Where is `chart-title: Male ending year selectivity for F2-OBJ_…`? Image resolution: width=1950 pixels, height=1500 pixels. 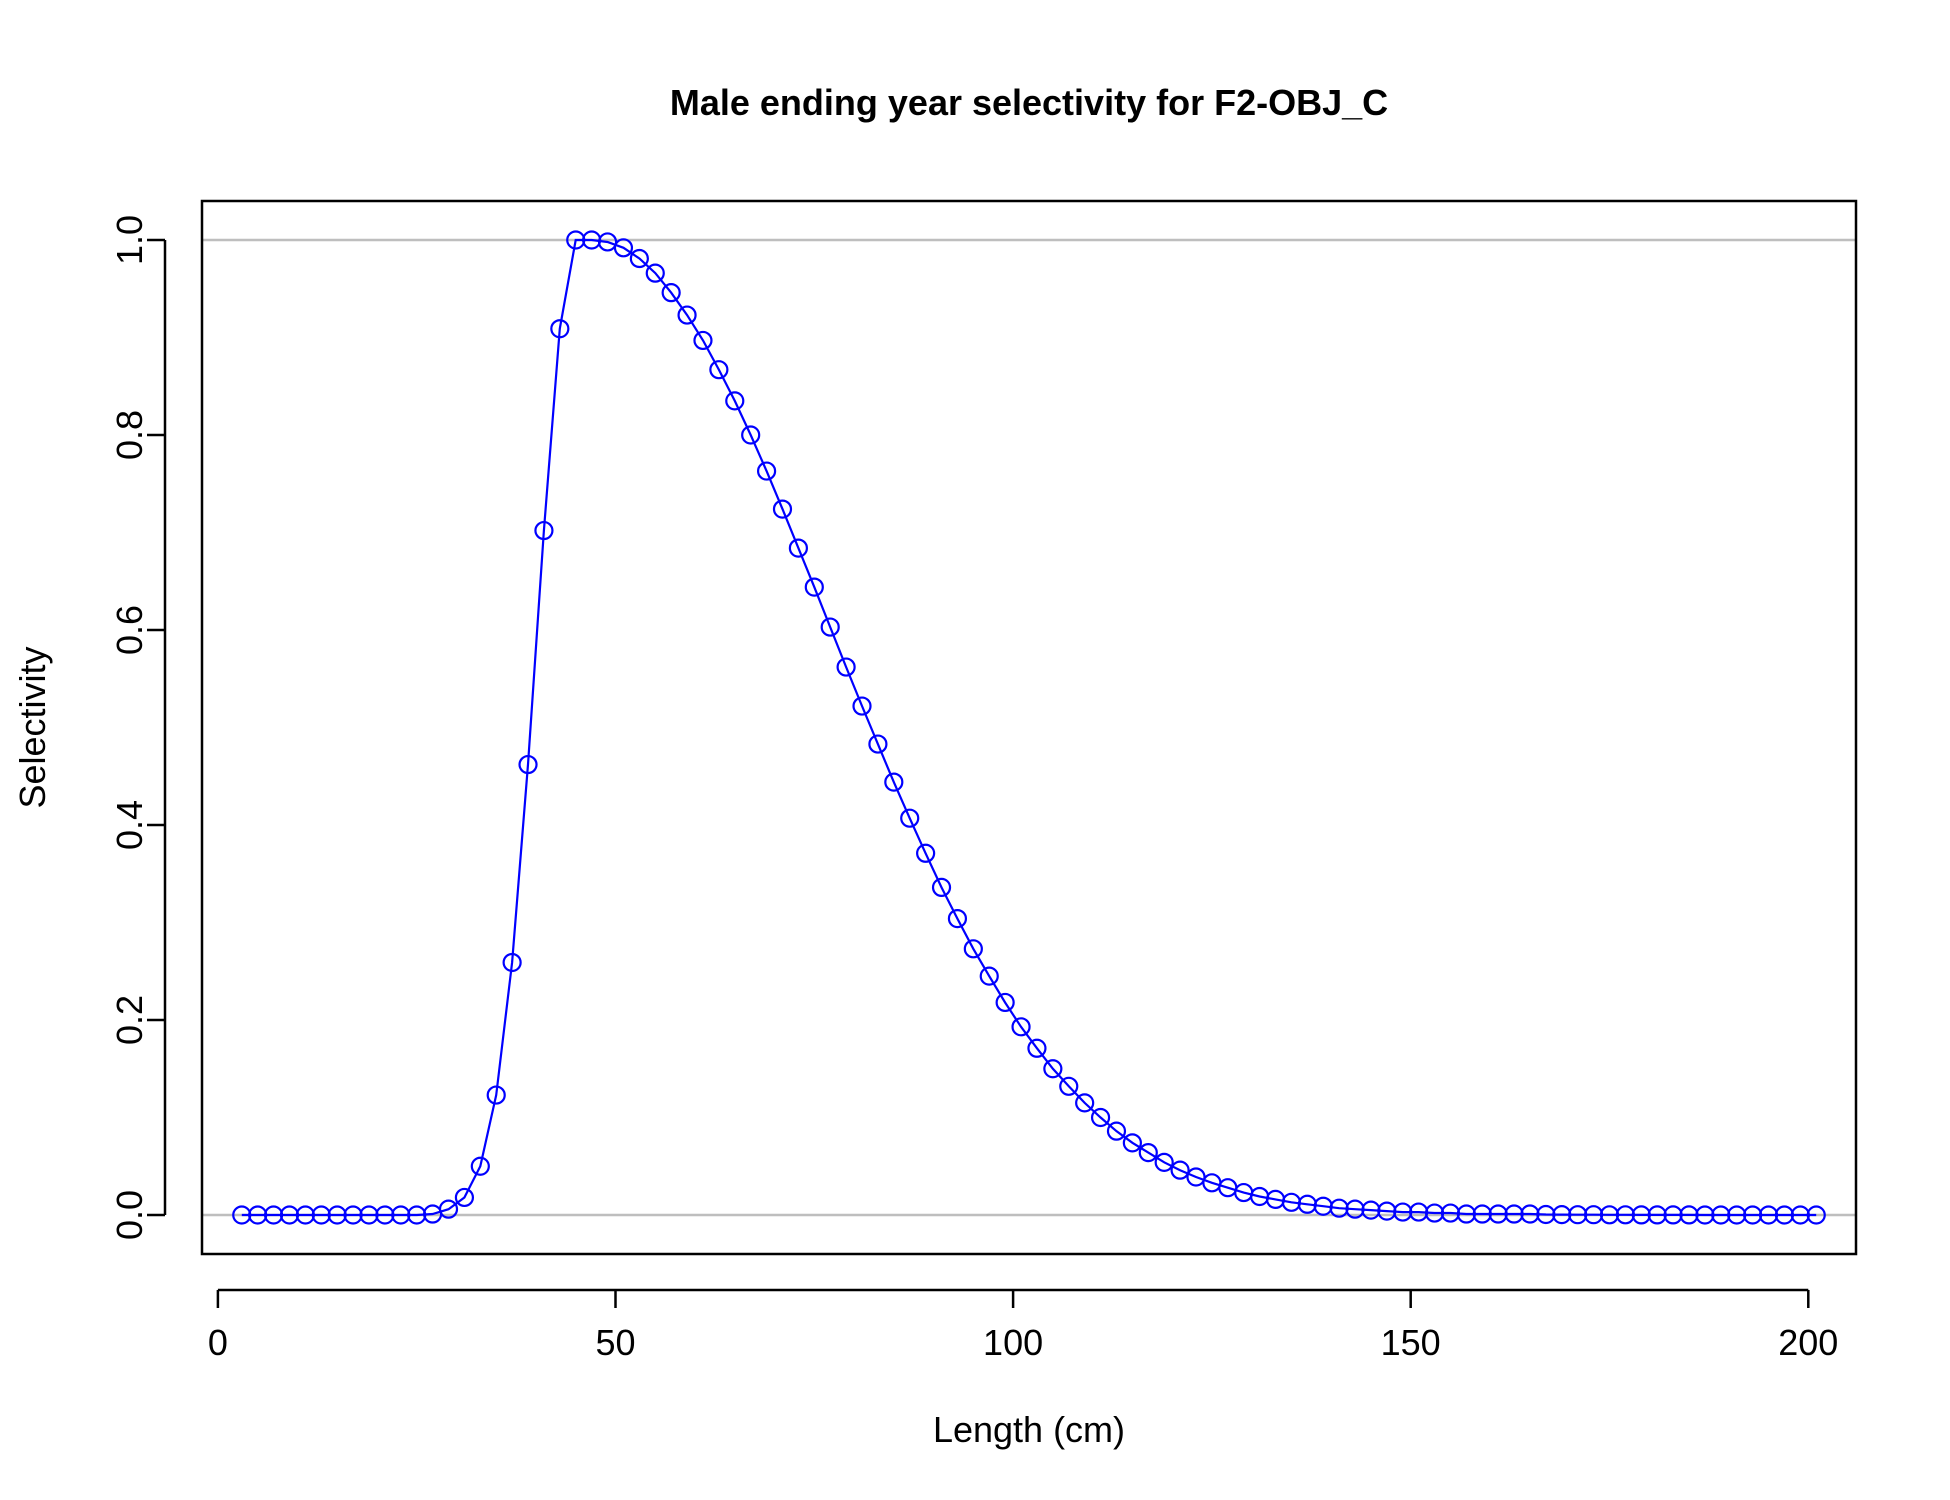
chart-title: Male ending year selectivity for F2-OBJ_… is located at coordinates (1029, 102).